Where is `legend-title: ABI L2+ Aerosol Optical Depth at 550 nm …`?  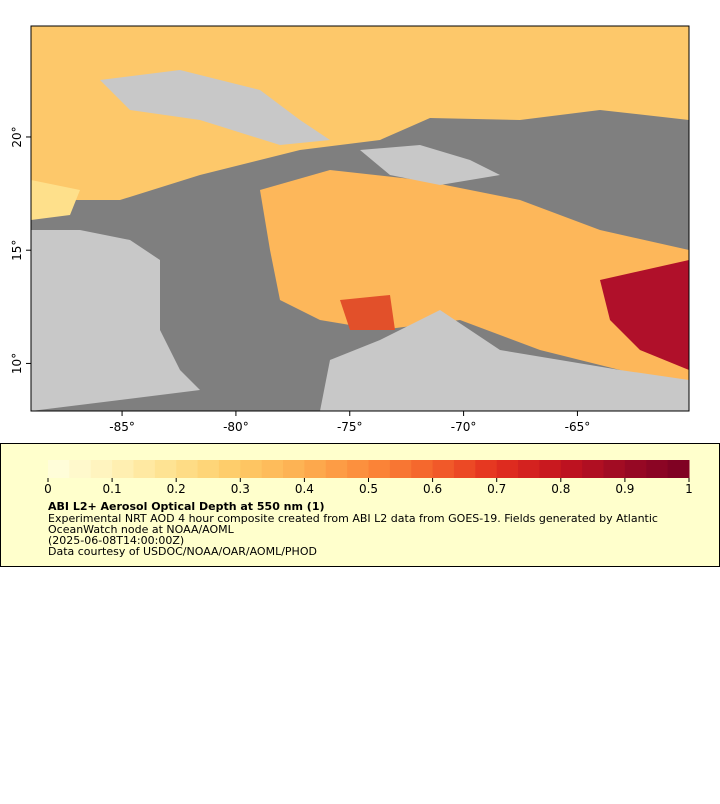 legend-title: ABI L2+ Aerosol Optical Depth at 550 nm … is located at coordinates (186, 506).